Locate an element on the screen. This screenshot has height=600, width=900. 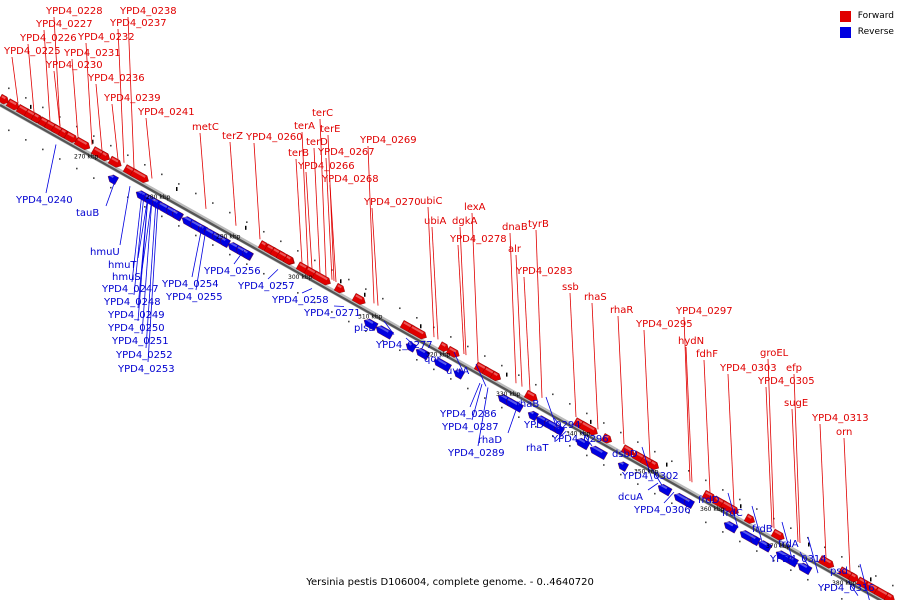
scale-tick-label: 280 kbp is located at coordinates (158, 197).